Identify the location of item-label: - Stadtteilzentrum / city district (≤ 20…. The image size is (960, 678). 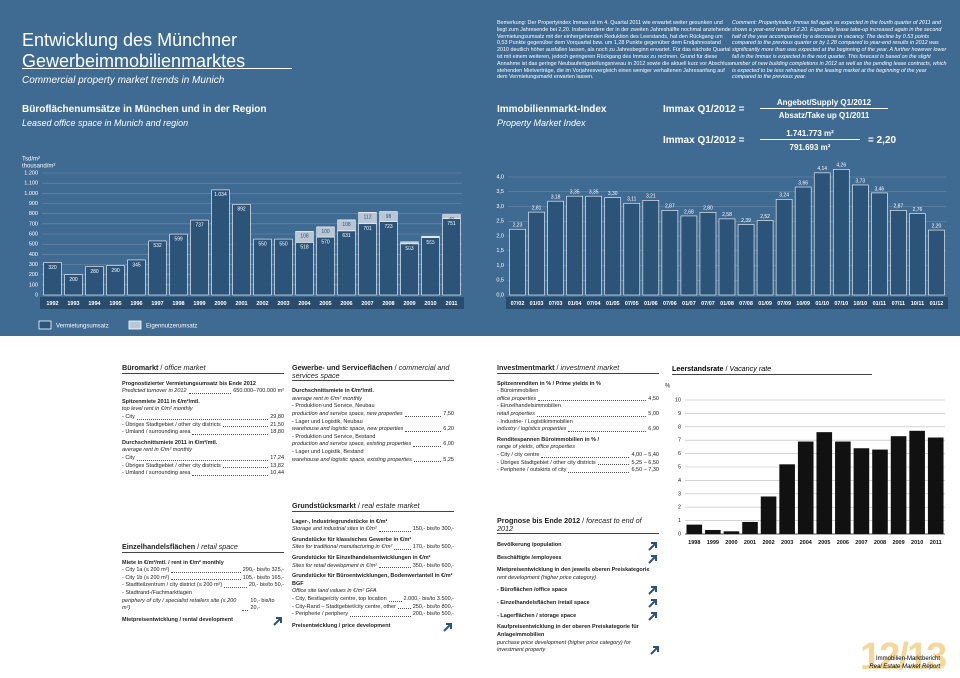
(172, 585).